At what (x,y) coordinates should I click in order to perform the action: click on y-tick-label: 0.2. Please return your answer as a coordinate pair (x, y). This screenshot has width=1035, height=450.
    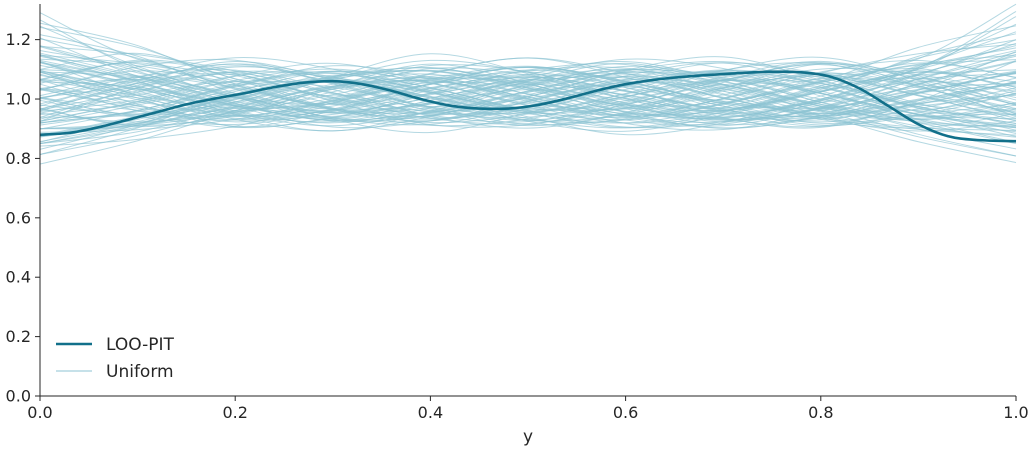
    Looking at the image, I should click on (18, 336).